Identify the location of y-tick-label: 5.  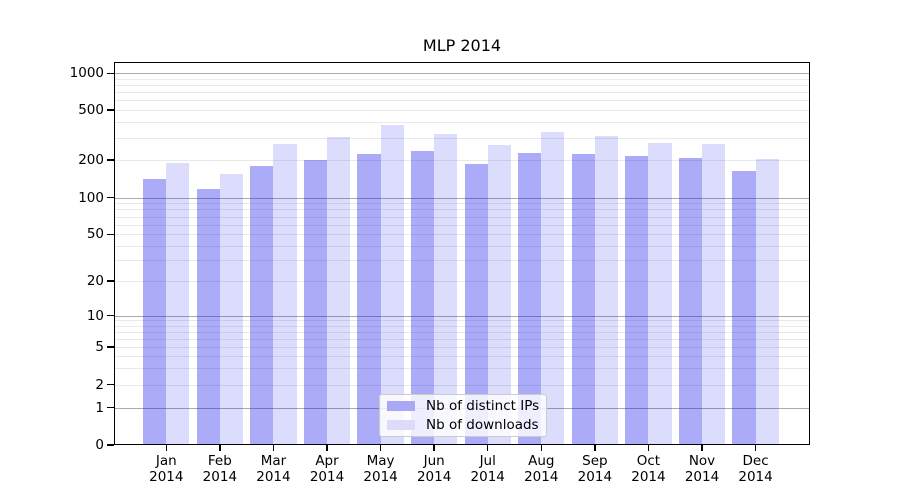
(99, 347).